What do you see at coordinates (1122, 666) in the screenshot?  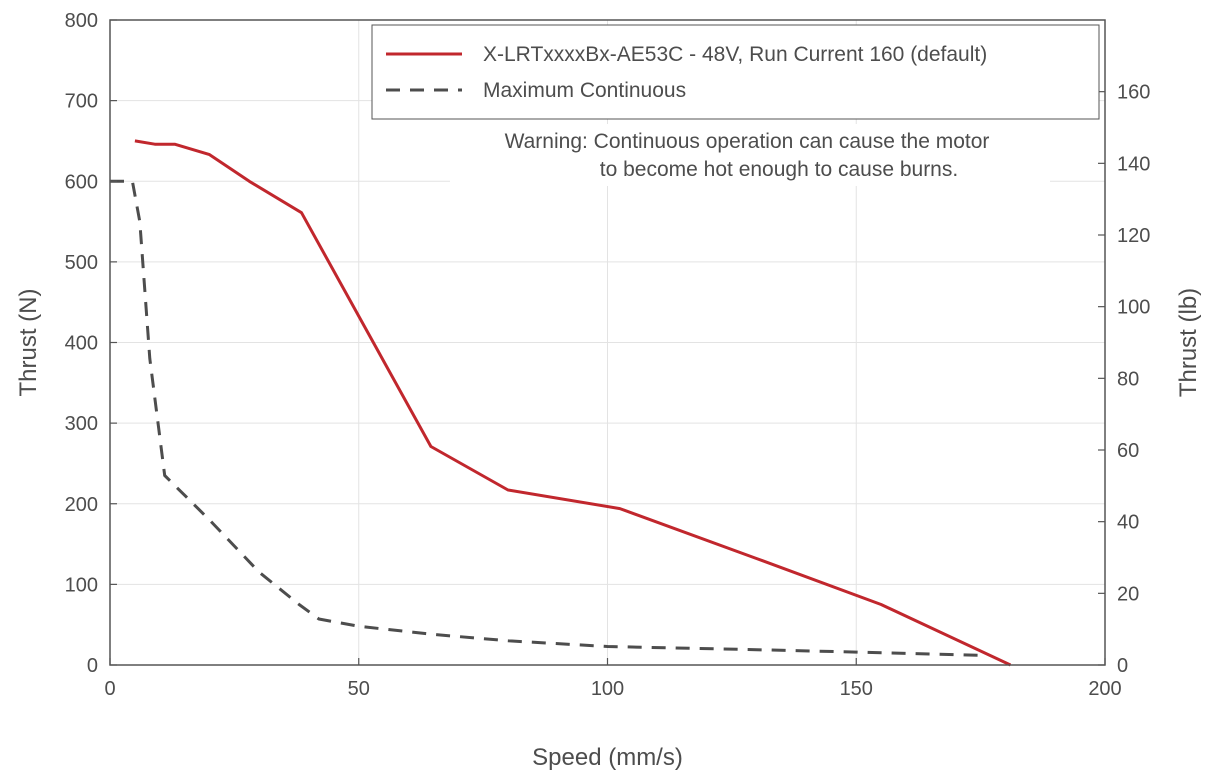 I see `y2-tick-label: 0` at bounding box center [1122, 666].